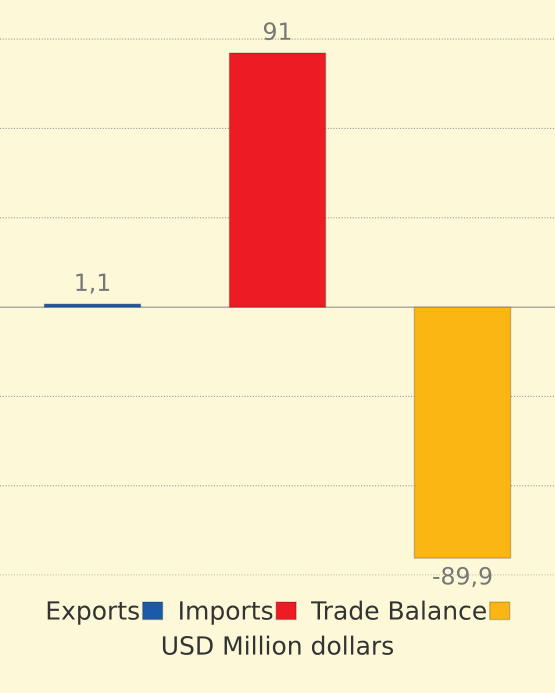 Image resolution: width=555 pixels, height=693 pixels. Describe the element at coordinates (278, 645) in the screenshot. I see `x-axis-title: USD Million dollars` at that location.